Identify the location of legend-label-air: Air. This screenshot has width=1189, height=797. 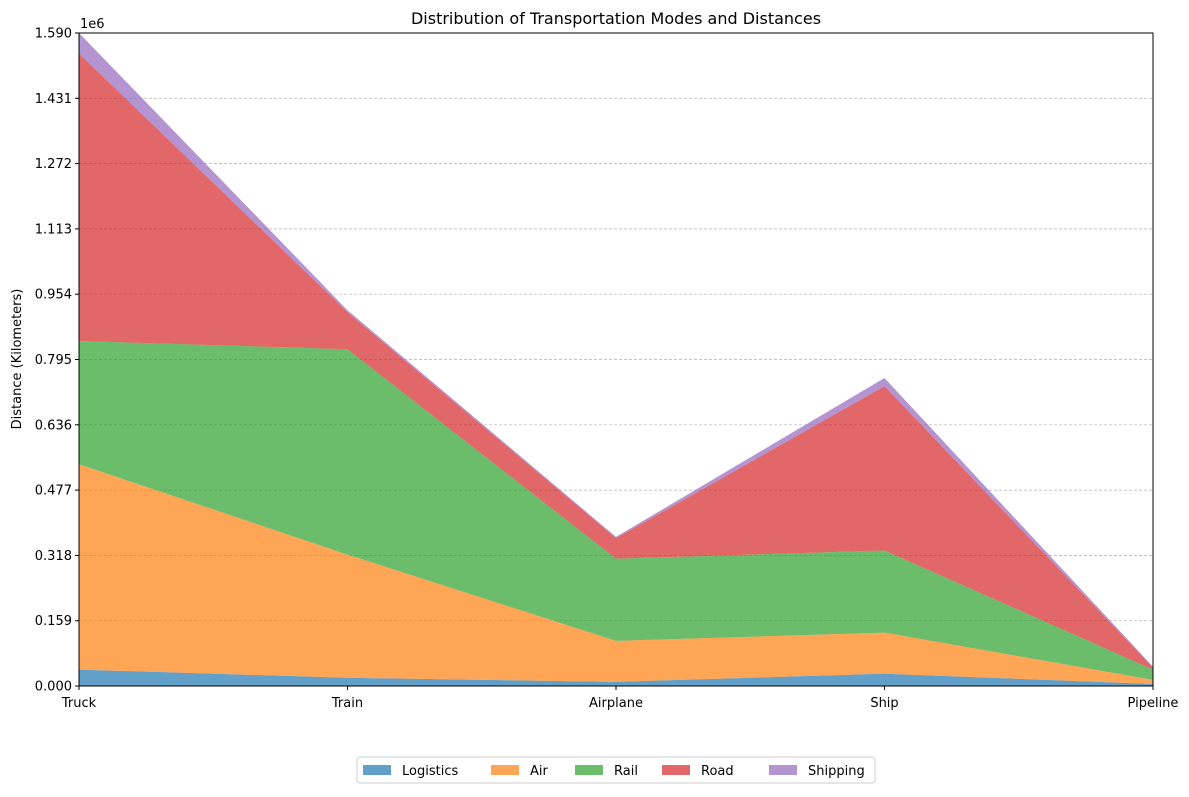
(539, 771).